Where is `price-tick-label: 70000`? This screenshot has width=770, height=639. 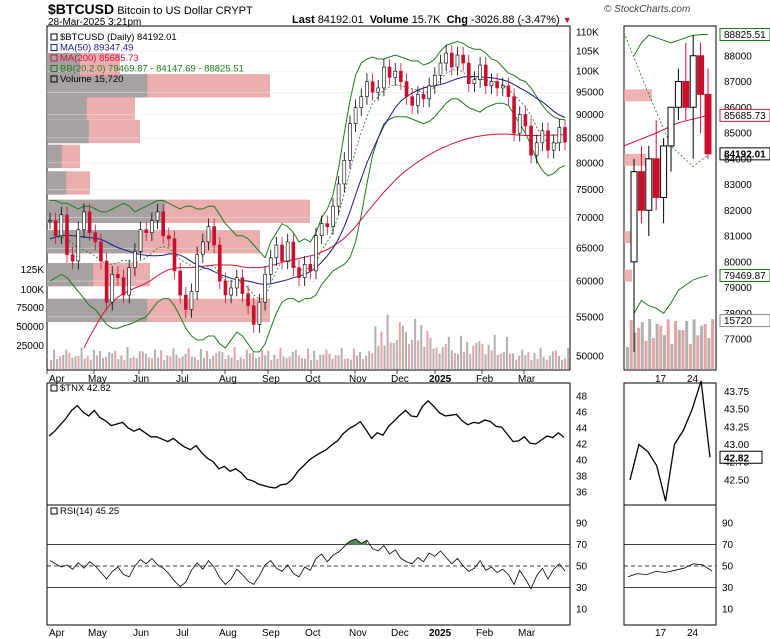 price-tick-label: 70000 is located at coordinates (590, 218).